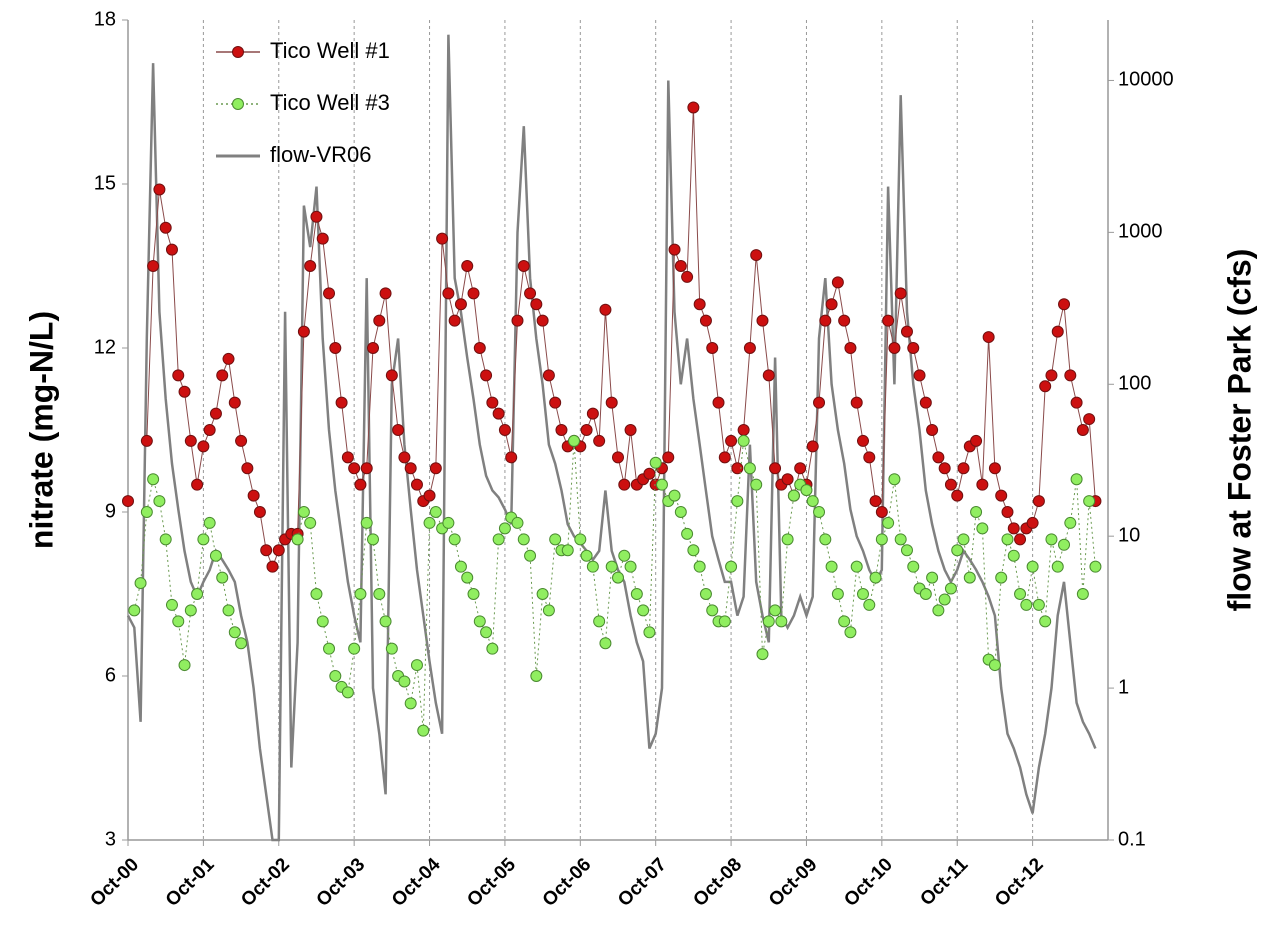  What do you see at coordinates (238, 52) in the screenshot?
I see `legend-marker` at bounding box center [238, 52].